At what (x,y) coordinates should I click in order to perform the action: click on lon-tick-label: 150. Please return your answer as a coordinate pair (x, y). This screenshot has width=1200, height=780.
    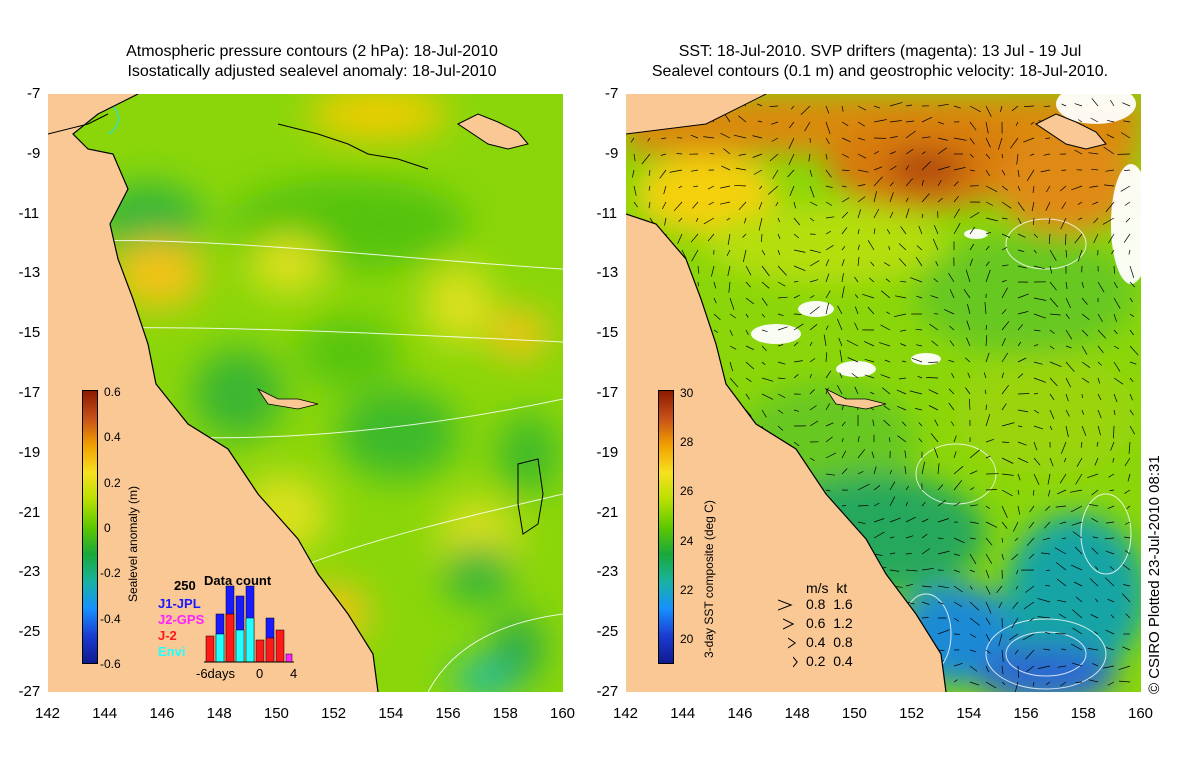
    Looking at the image, I should click on (276, 713).